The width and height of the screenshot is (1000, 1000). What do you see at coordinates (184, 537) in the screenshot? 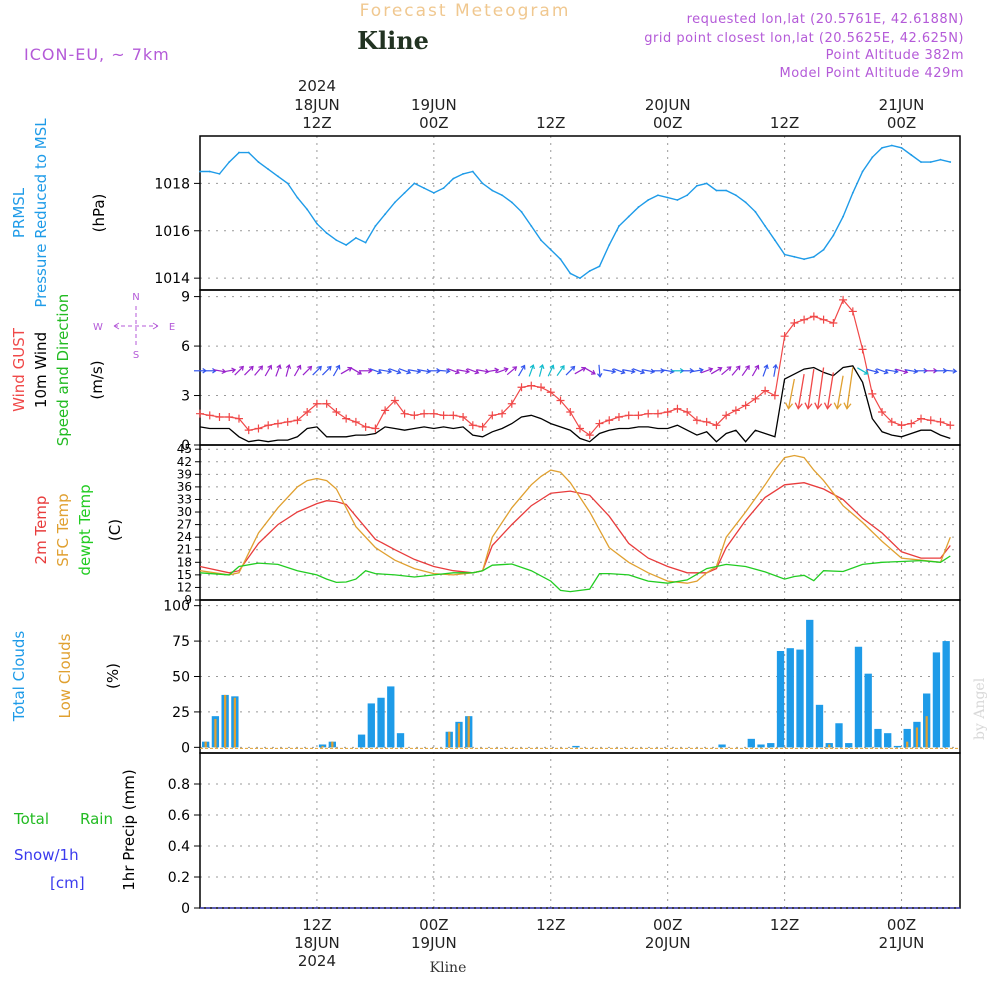
I see `y-tick-label: 24` at bounding box center [184, 537].